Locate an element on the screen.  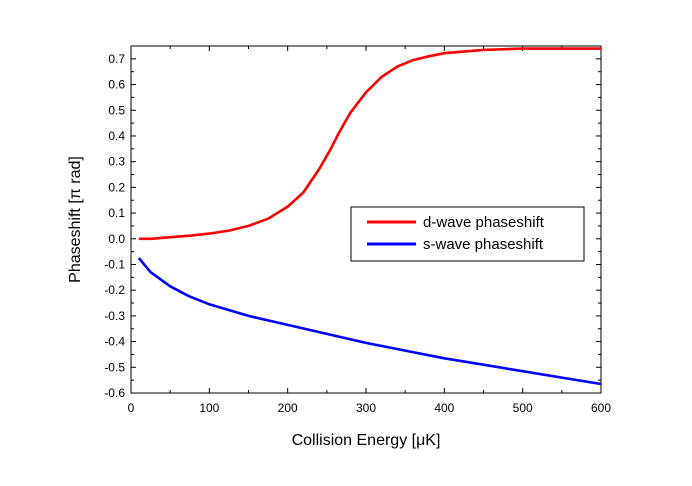
y-tick-label: 0.5 is located at coordinates (116, 110).